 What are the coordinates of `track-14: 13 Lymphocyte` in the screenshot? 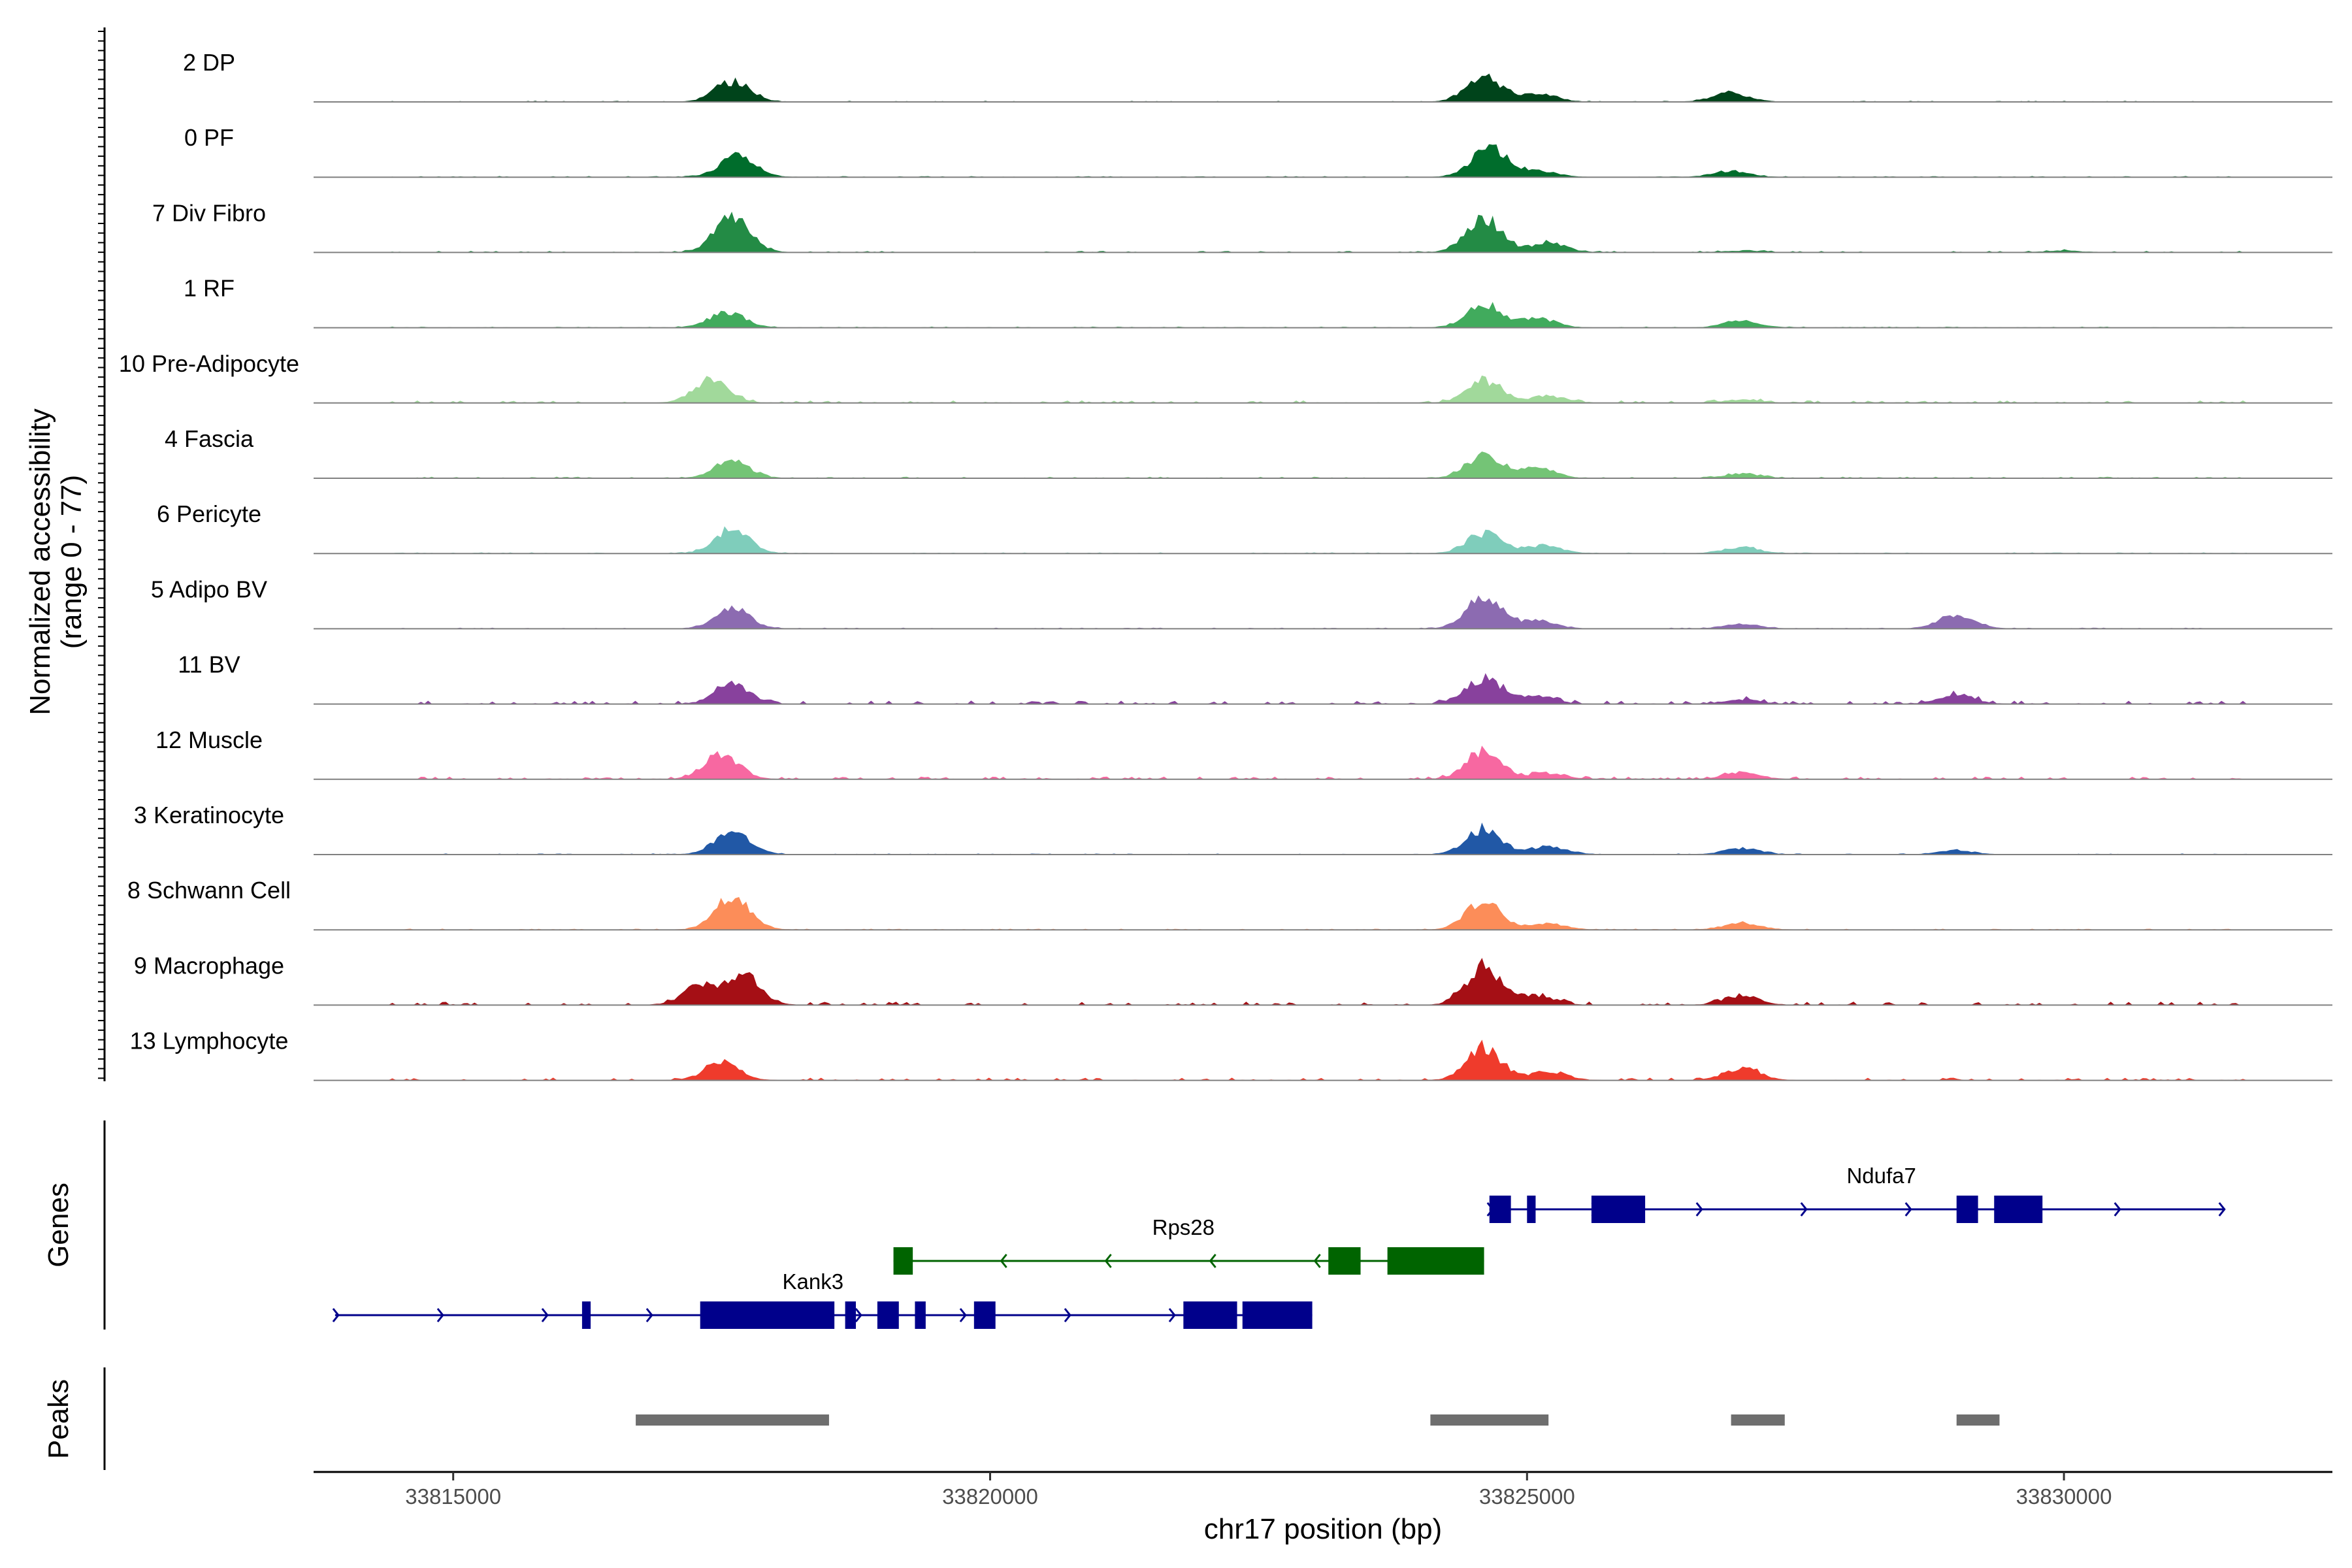 It's located at (1231, 1054).